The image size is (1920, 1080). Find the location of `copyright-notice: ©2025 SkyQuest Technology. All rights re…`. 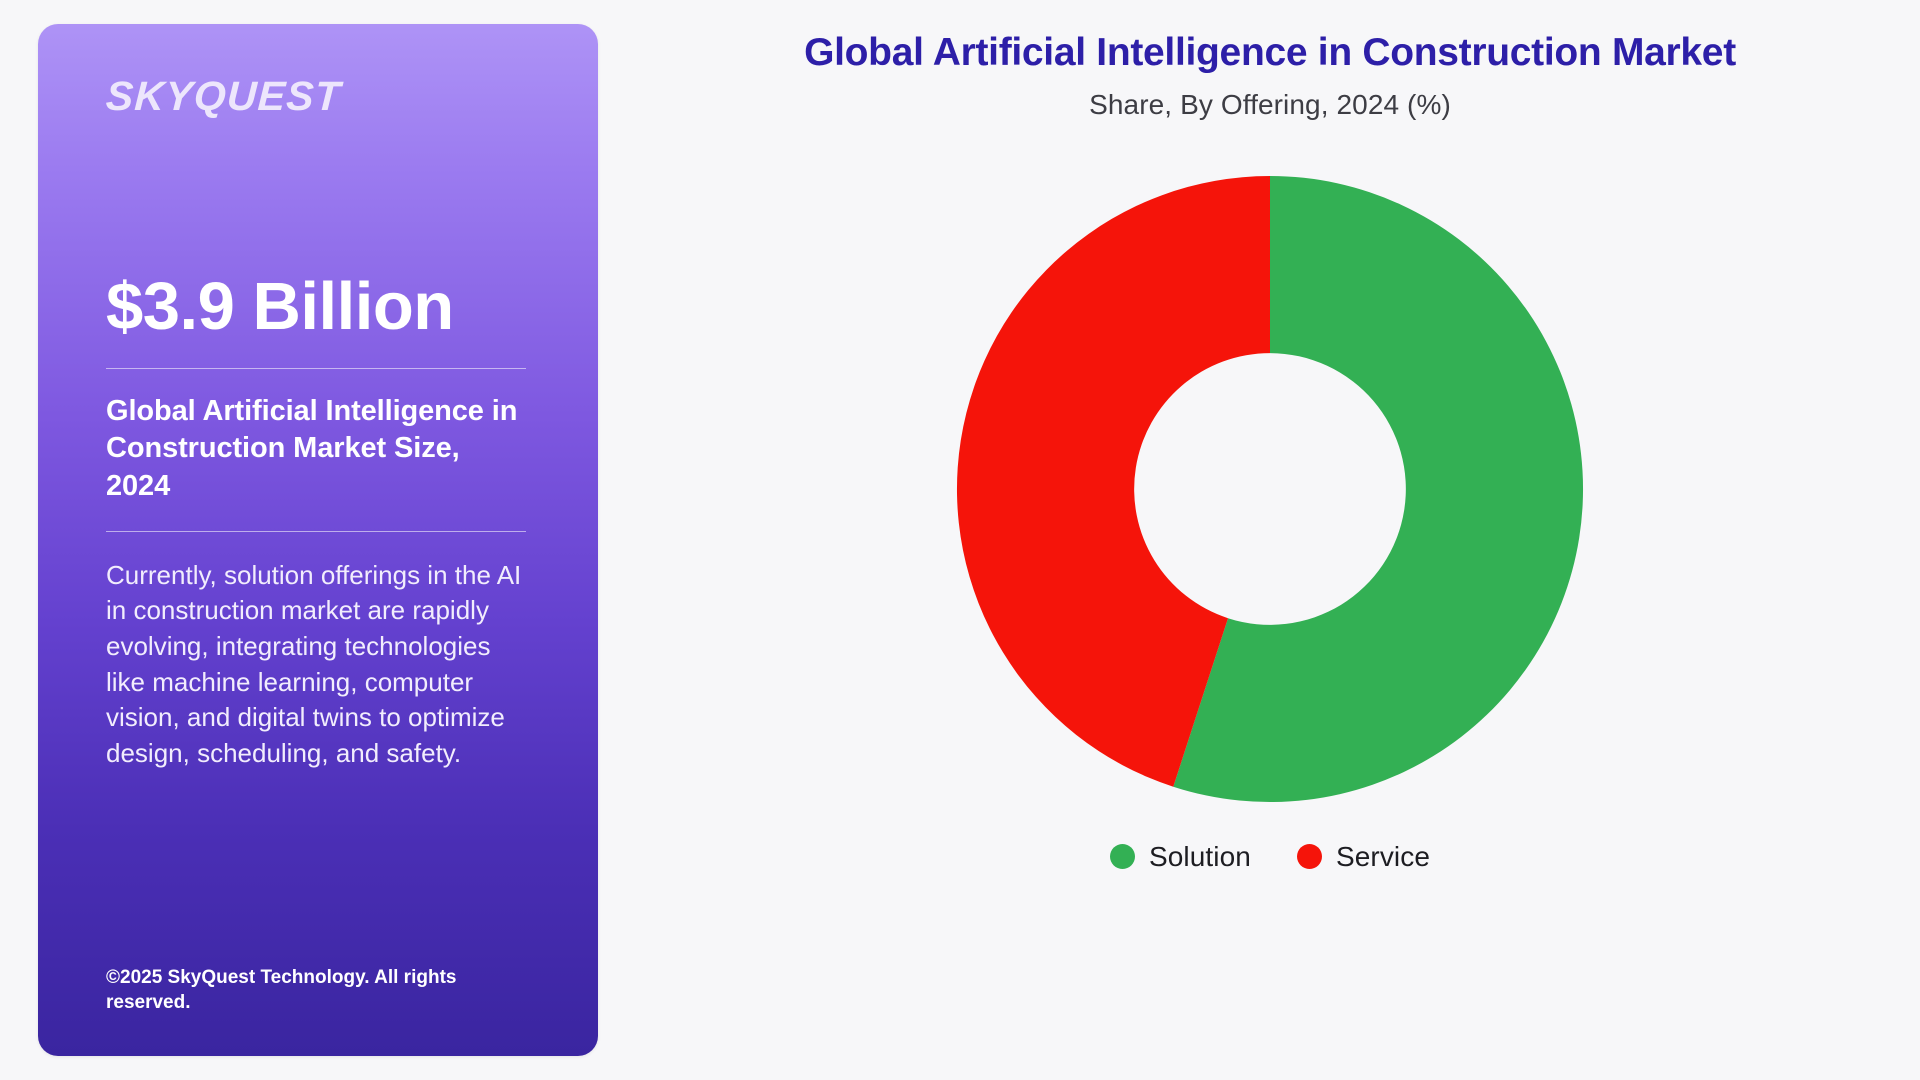

copyright-notice: ©2025 SkyQuest Technology. All rights re… is located at coordinates (281, 990).